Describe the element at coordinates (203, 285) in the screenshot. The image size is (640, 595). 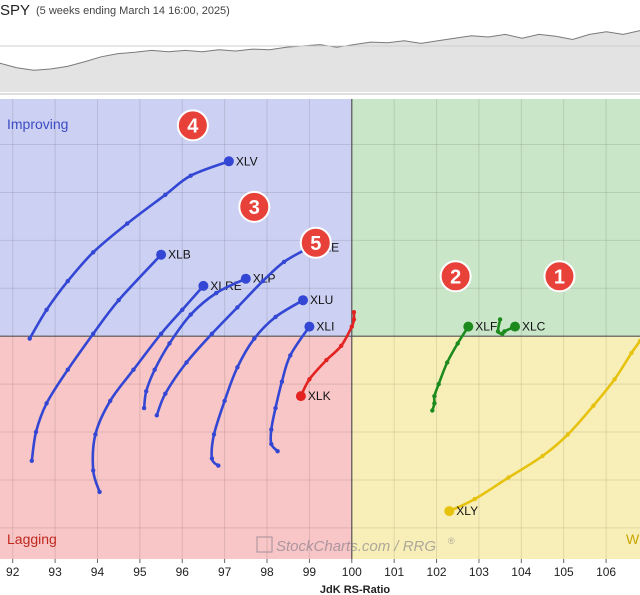
I see `head-point-xlre` at that location.